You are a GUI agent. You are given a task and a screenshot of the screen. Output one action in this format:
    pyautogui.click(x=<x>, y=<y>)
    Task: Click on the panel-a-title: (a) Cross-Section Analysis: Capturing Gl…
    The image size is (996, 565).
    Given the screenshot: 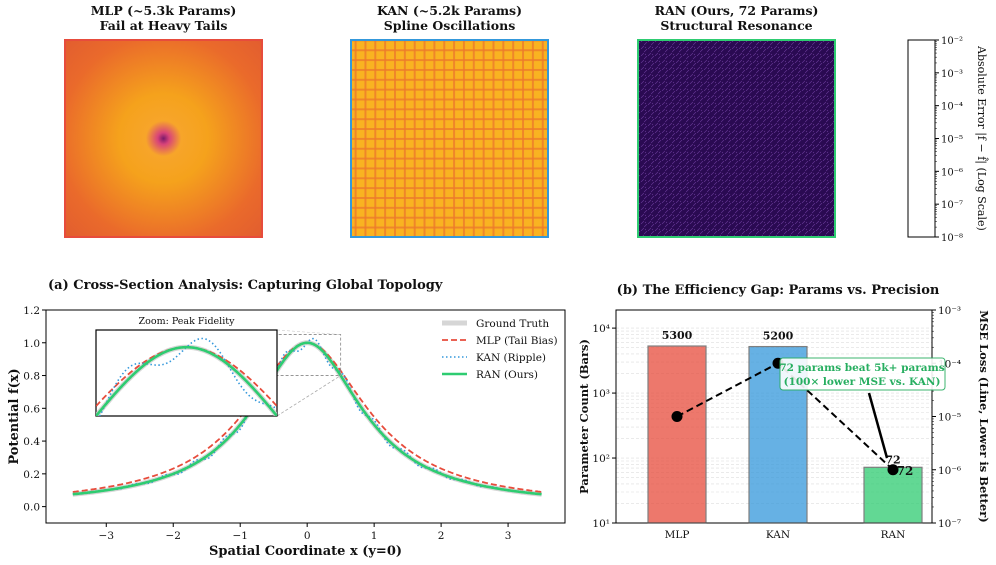 What is the action you would take?
    pyautogui.click(x=245, y=285)
    